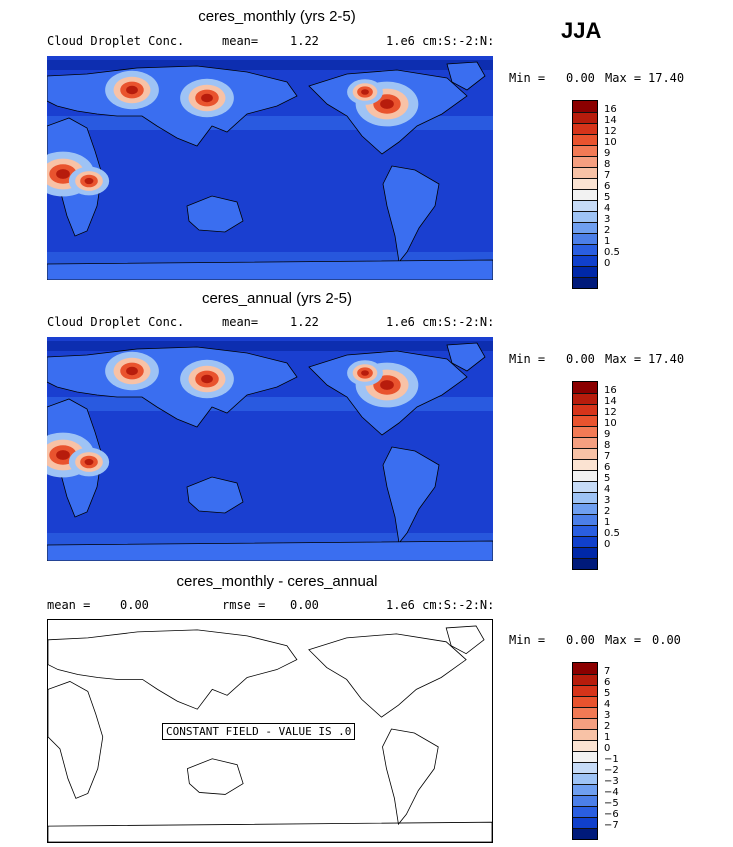 The image size is (733, 847). What do you see at coordinates (666, 640) in the screenshot?
I see `panel-3-max-value: 0.00` at bounding box center [666, 640].